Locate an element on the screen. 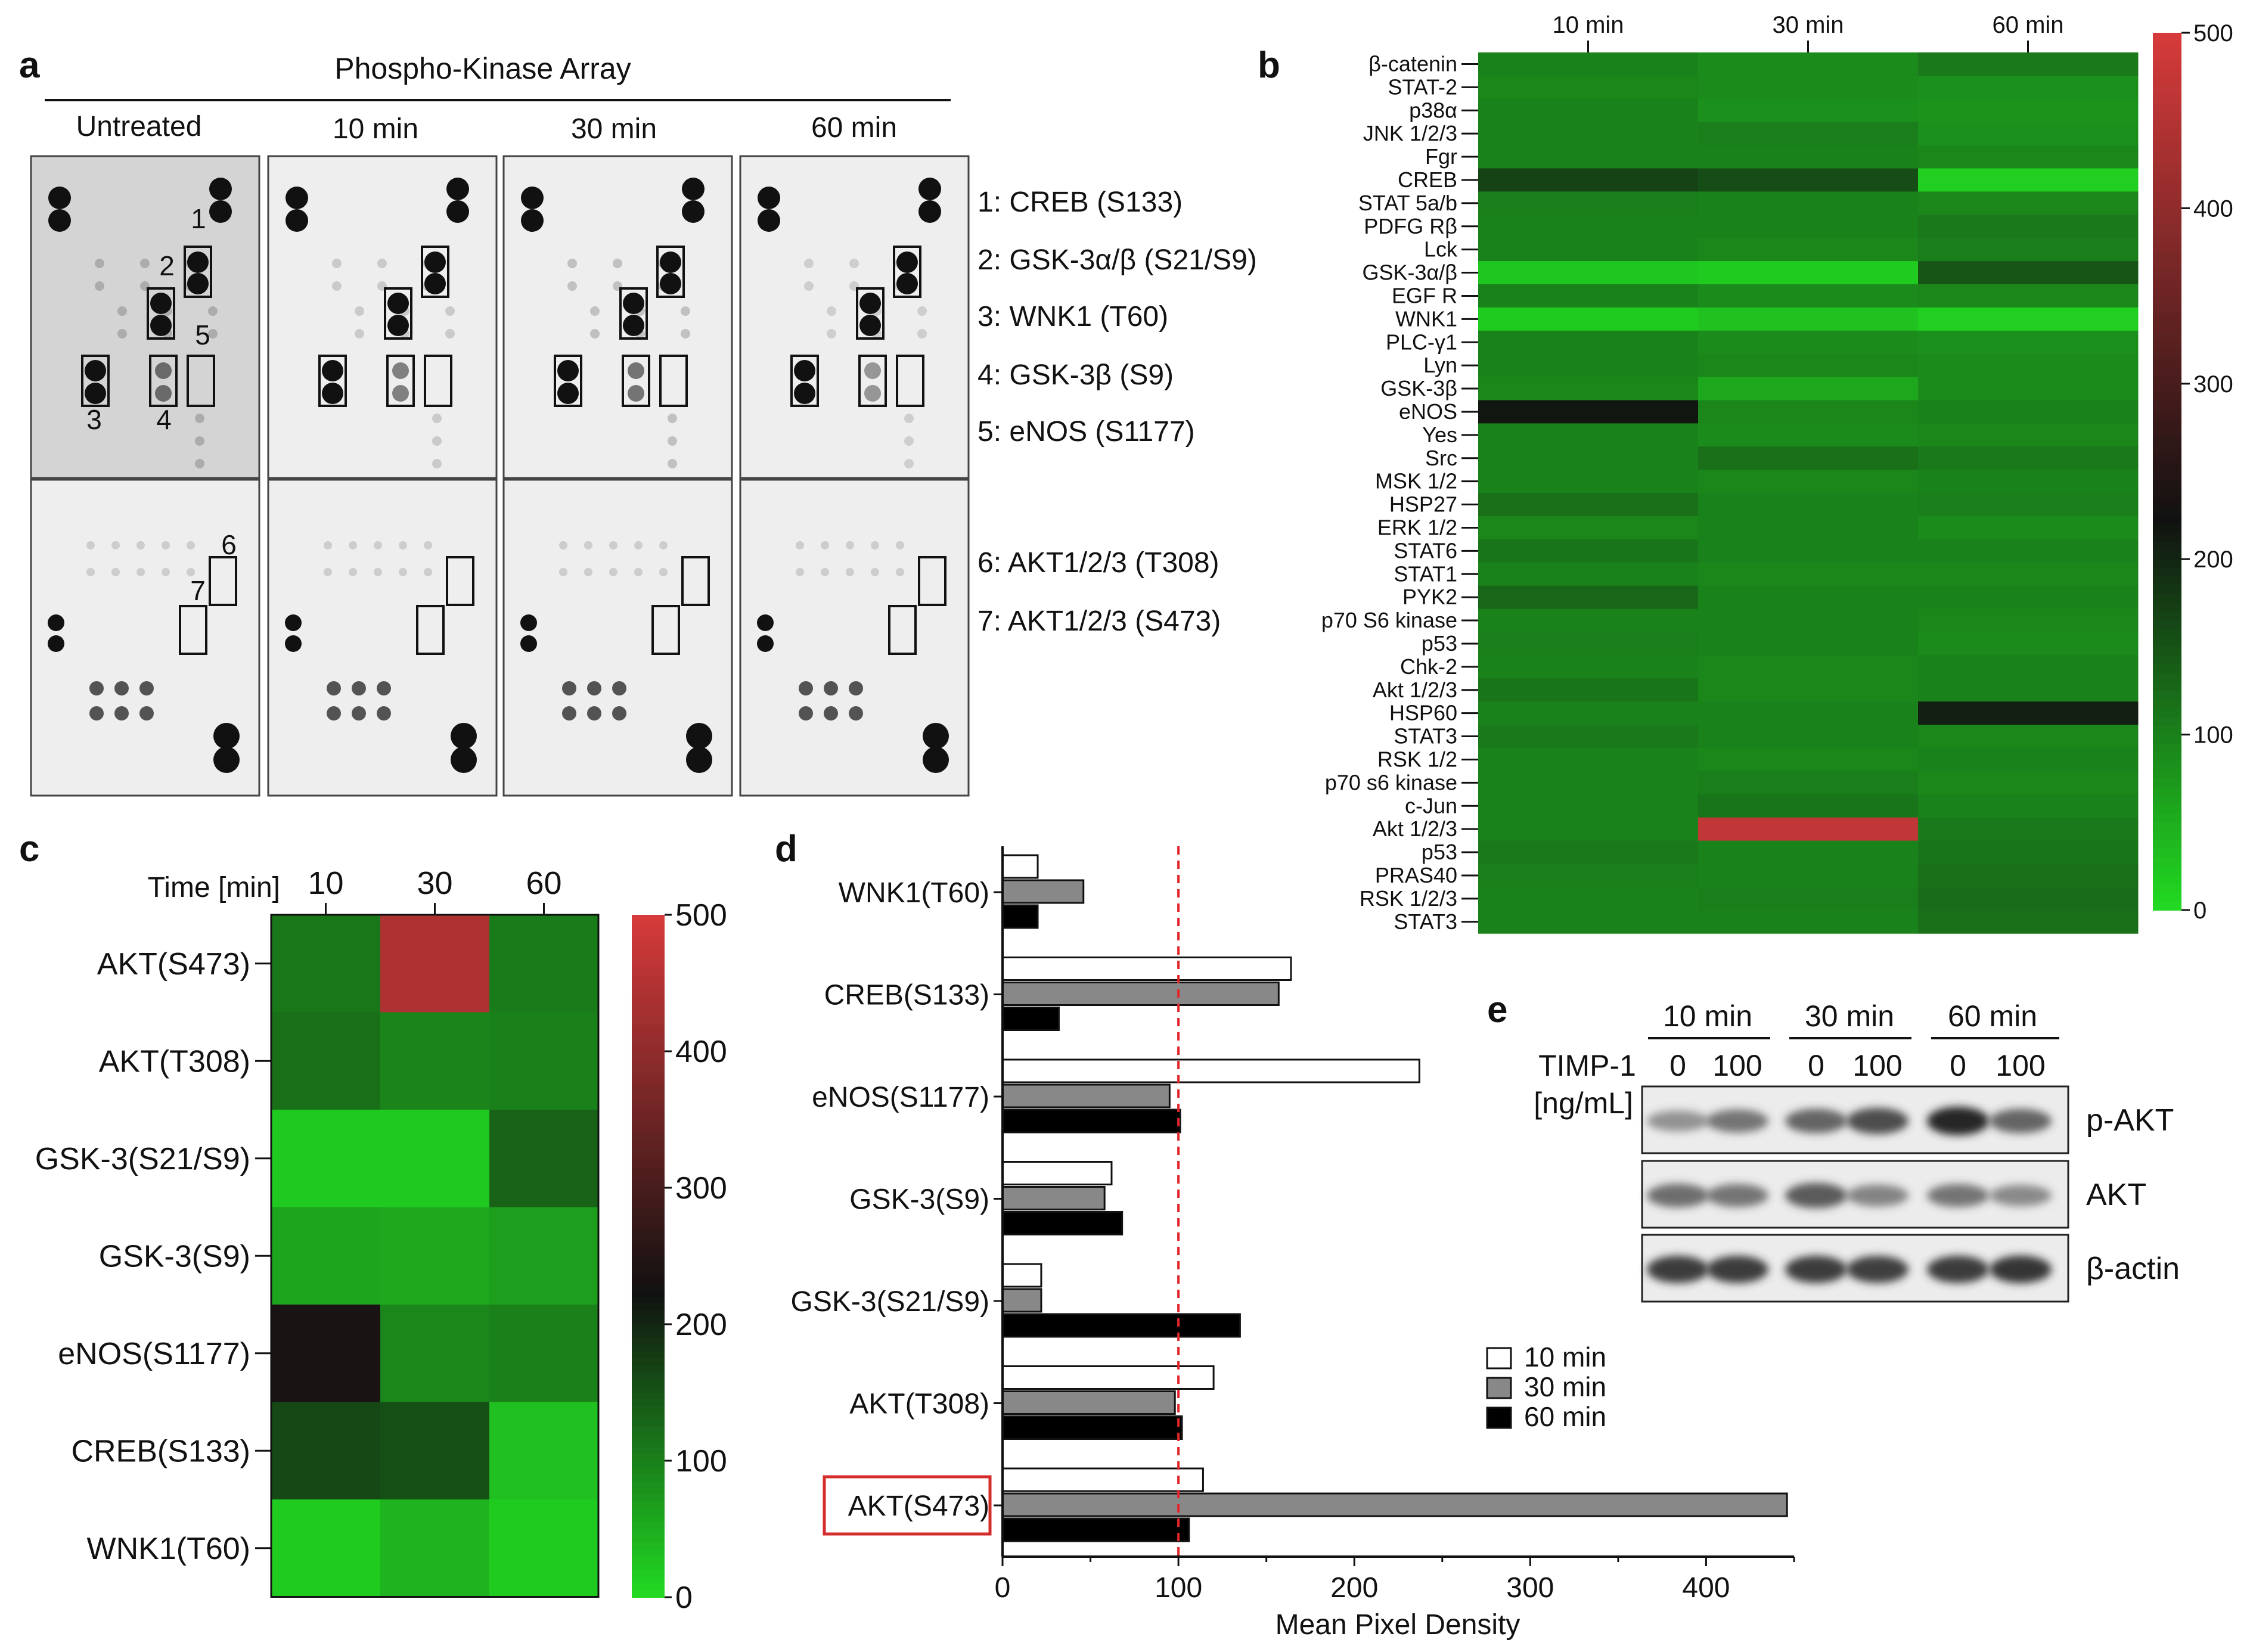 The image size is (2253, 1652). box-2-gsk3ab is located at coordinates (634, 313).